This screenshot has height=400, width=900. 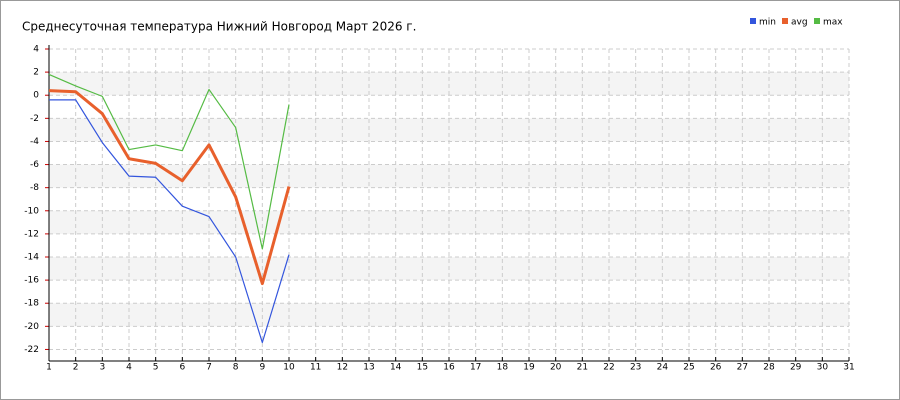 I want to click on x-tick-label: 4, so click(x=129, y=368).